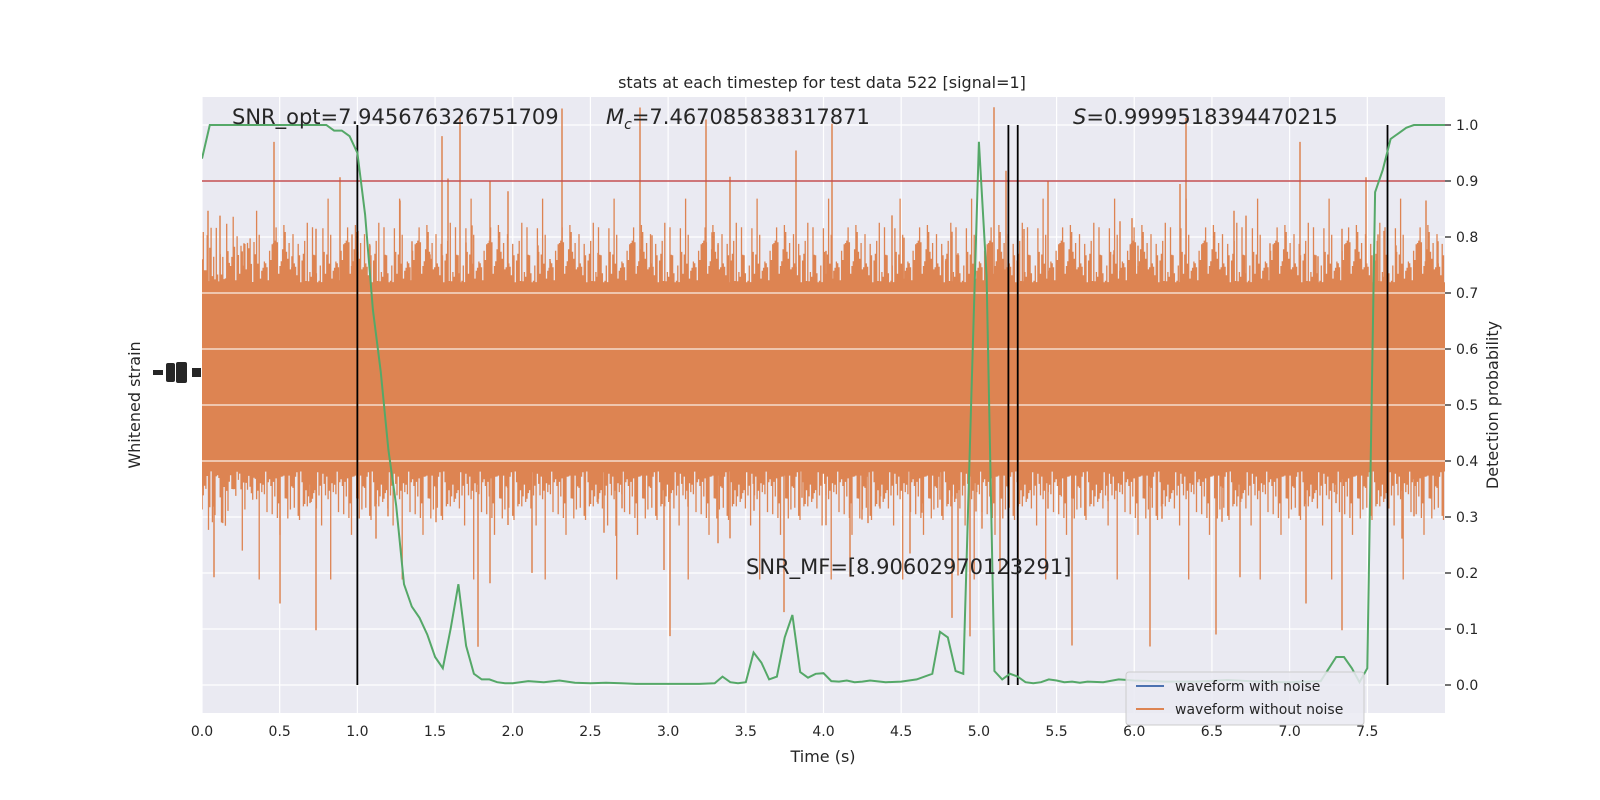 This screenshot has width=1600, height=800. What do you see at coordinates (1247, 687) in the screenshot?
I see `legend-label-with-noise: waveform with noise` at bounding box center [1247, 687].